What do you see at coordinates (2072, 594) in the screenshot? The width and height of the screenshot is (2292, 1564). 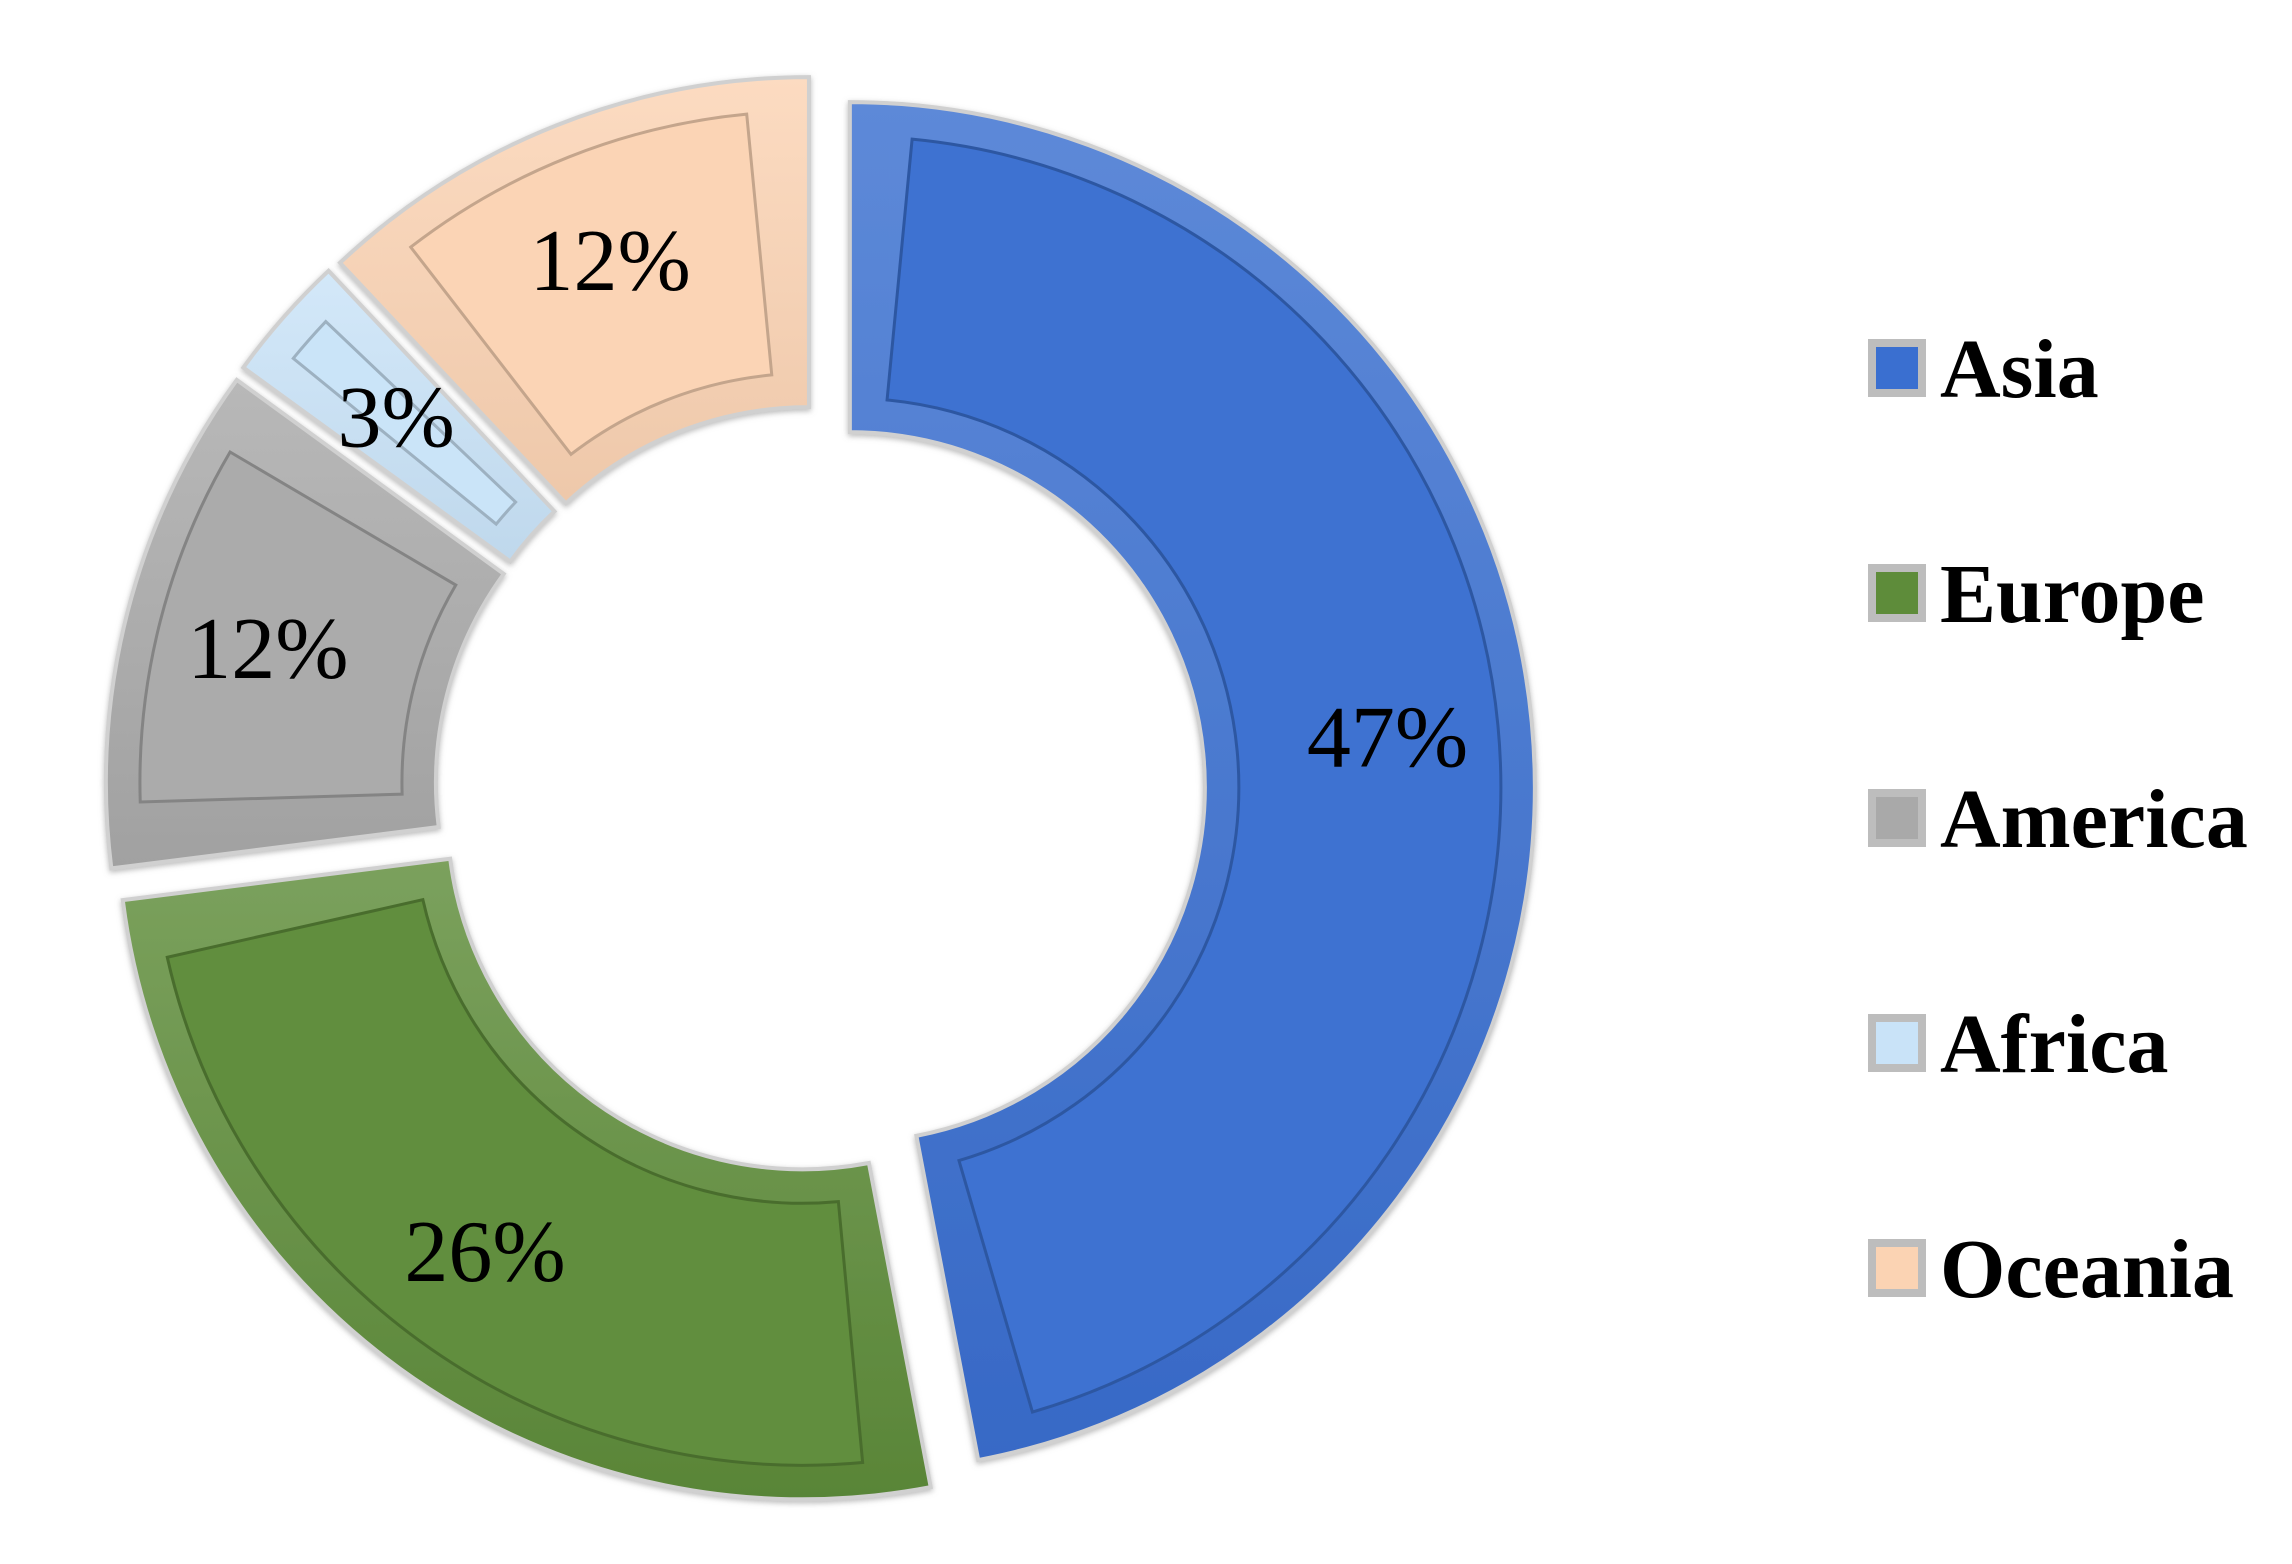 I see `legend-label-europe: Europe` at bounding box center [2072, 594].